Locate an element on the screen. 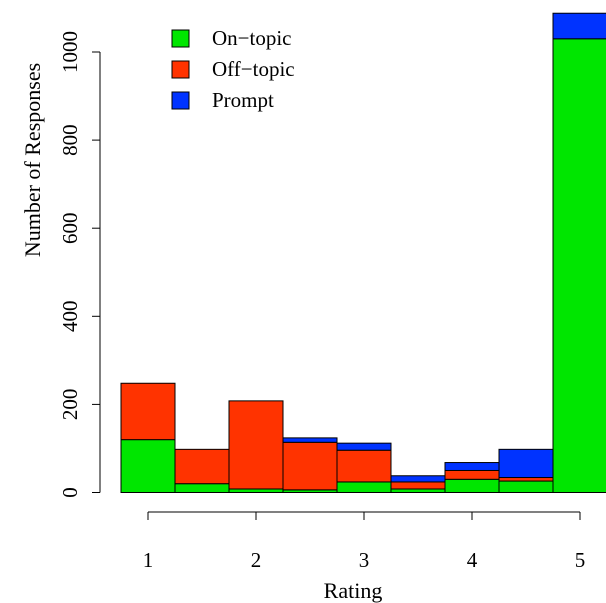 The image size is (606, 603). y-tick-label-4: 600 is located at coordinates (70, 228).